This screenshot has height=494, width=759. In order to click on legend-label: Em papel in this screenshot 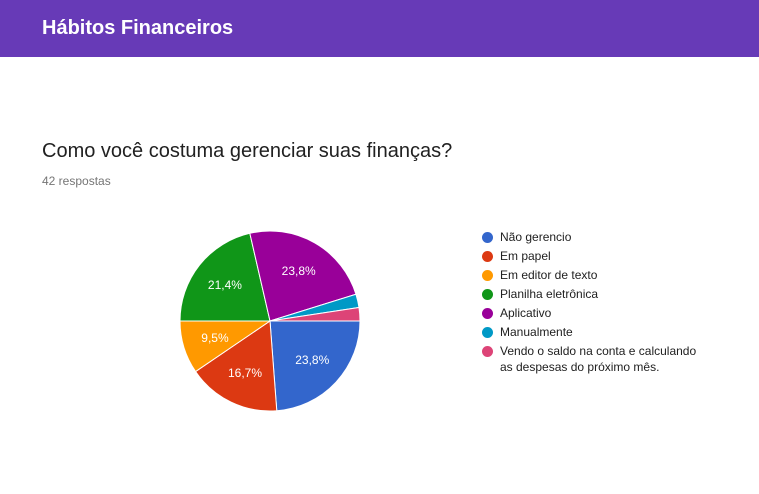, I will do `click(525, 256)`.